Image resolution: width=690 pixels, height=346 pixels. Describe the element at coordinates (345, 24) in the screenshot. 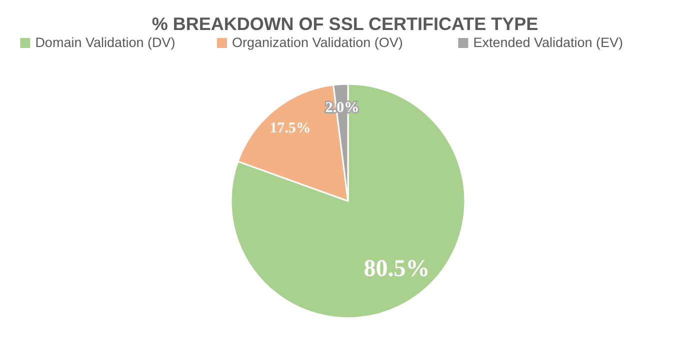

I see `chart-title: % BREAKDOWN OF SSL CERTIFICATE TYPE` at that location.